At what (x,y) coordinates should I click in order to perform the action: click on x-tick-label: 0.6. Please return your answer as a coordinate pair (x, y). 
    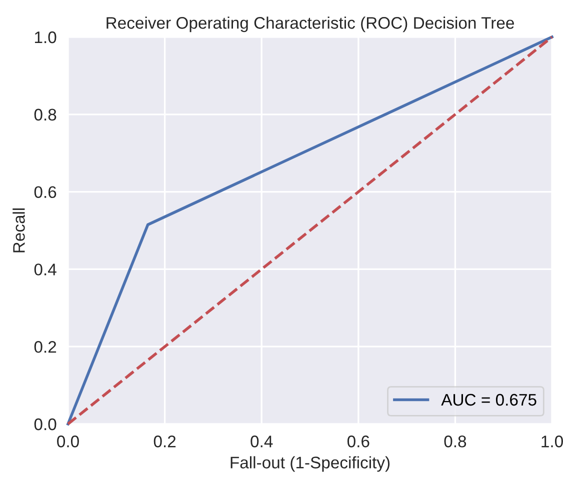
    Looking at the image, I should click on (358, 442).